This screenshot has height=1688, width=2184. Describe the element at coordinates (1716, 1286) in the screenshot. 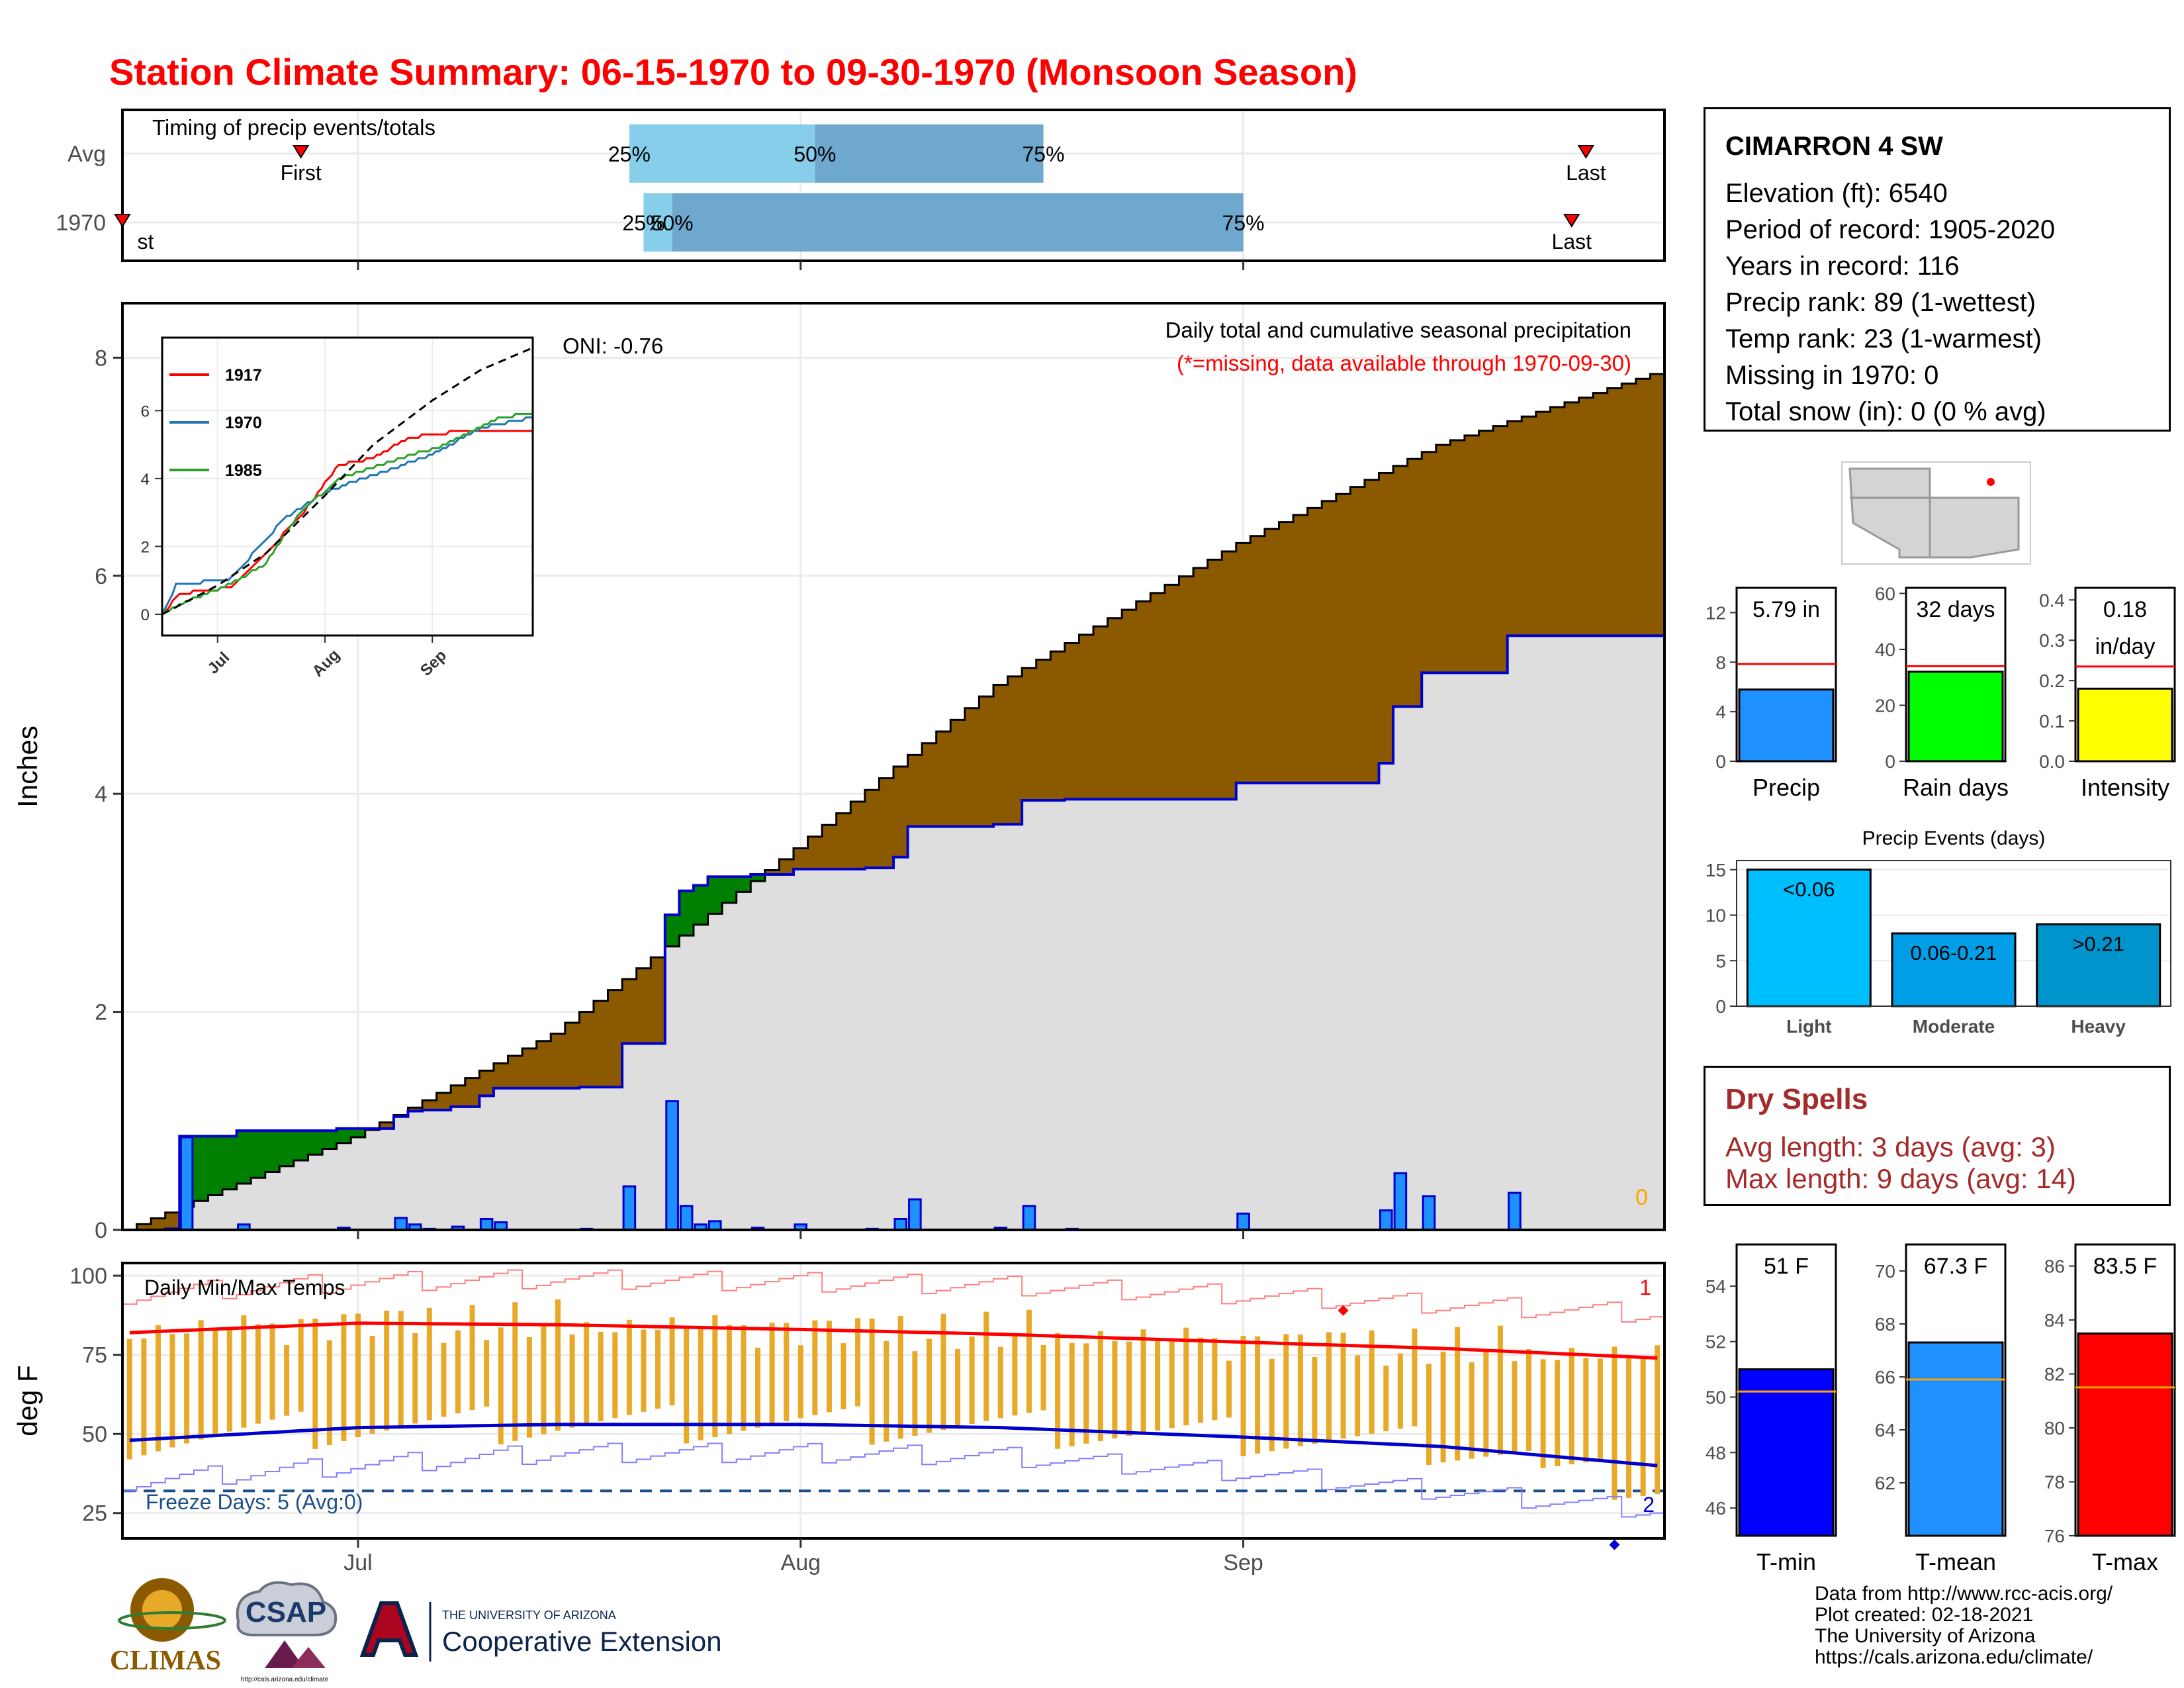

I see `summary-tick-label: 54` at that location.